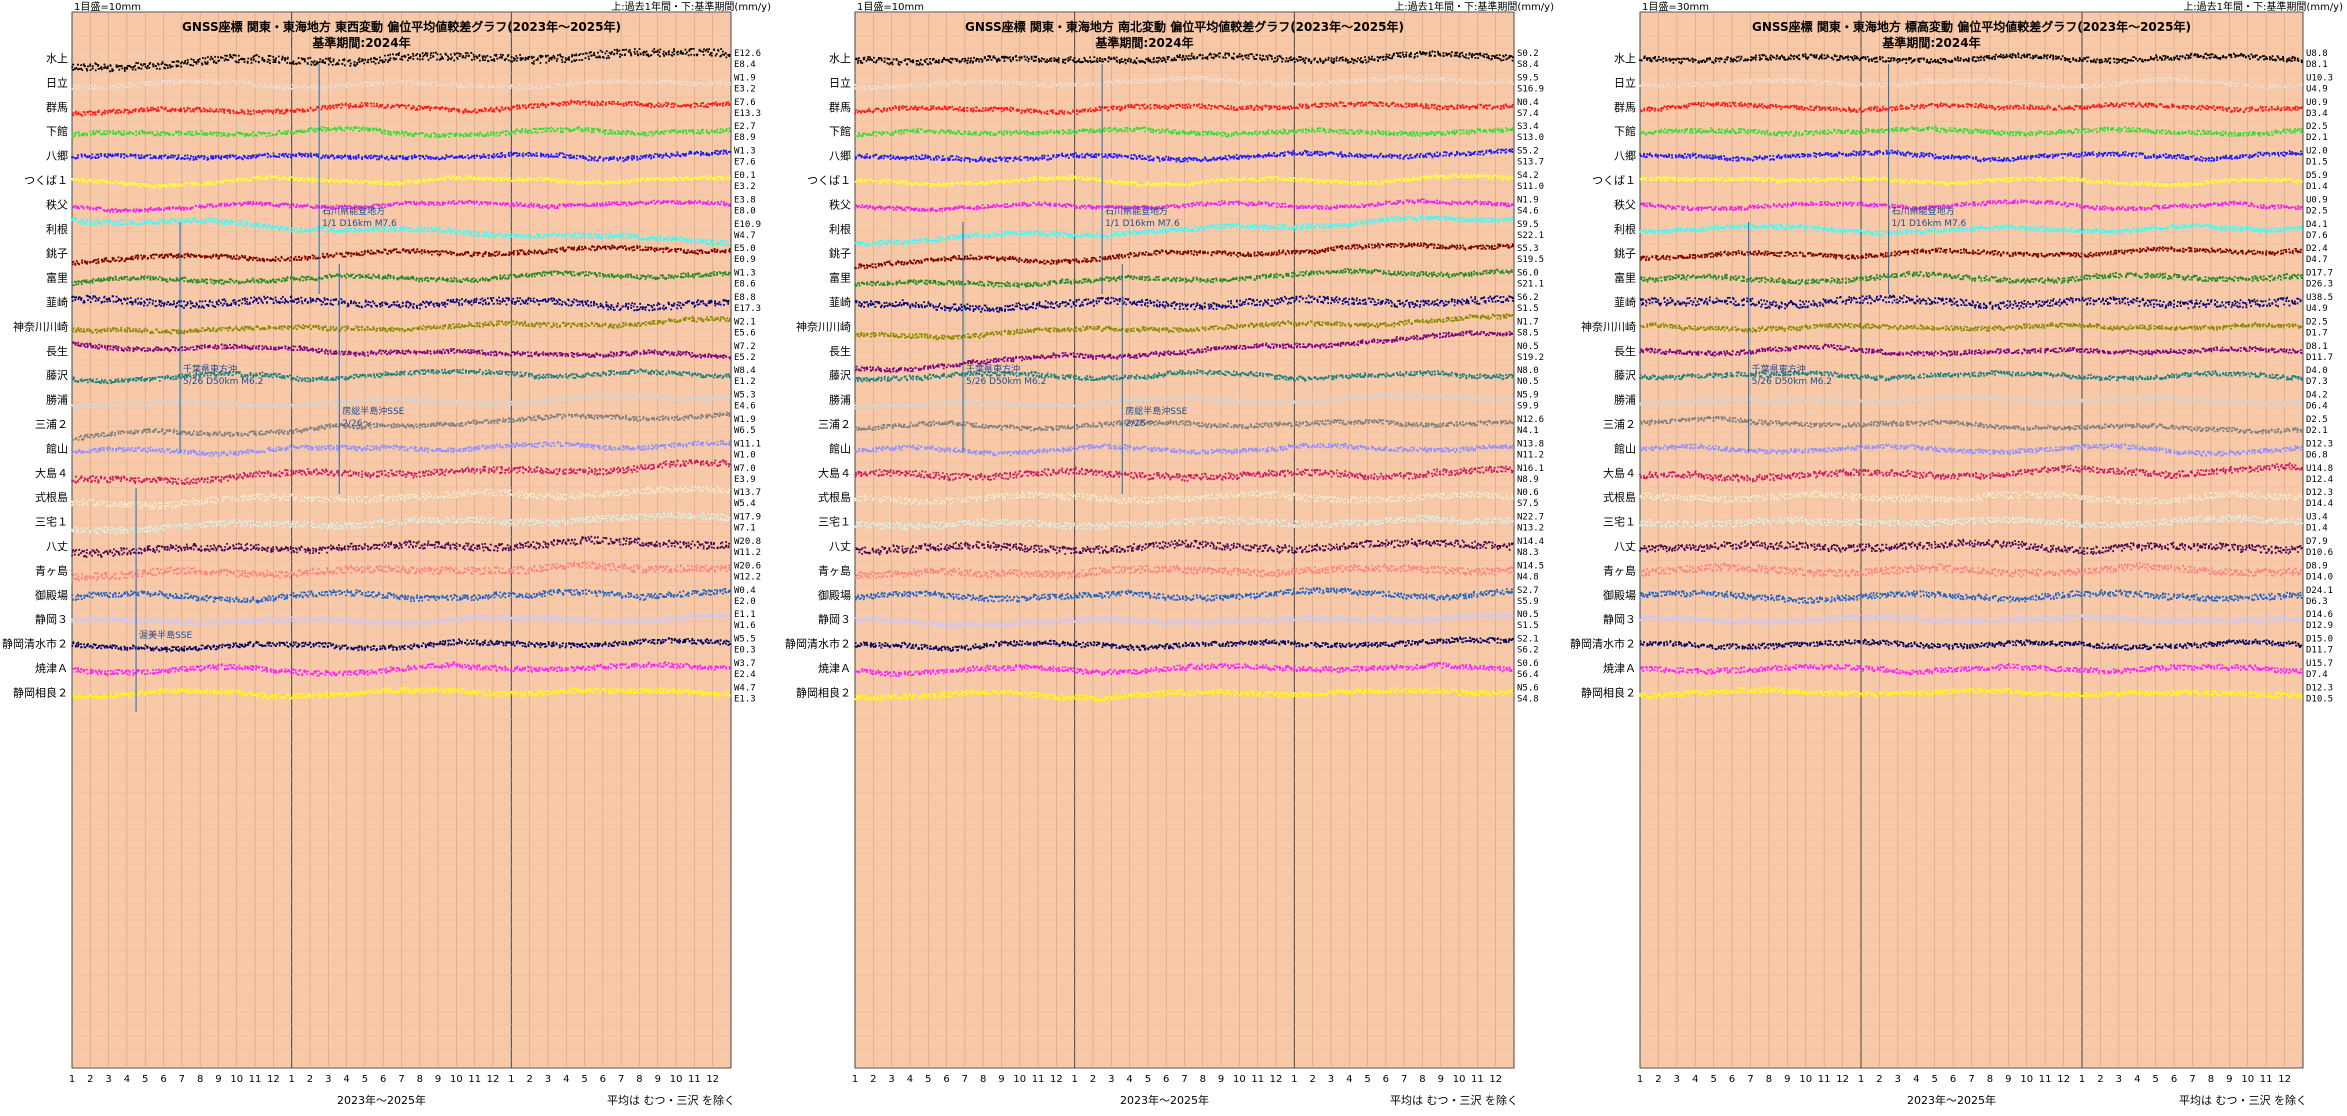 This screenshot has height=1116, width=2347. Describe the element at coordinates (1625, 82) in the screenshot. I see `station-label: 日立` at that location.